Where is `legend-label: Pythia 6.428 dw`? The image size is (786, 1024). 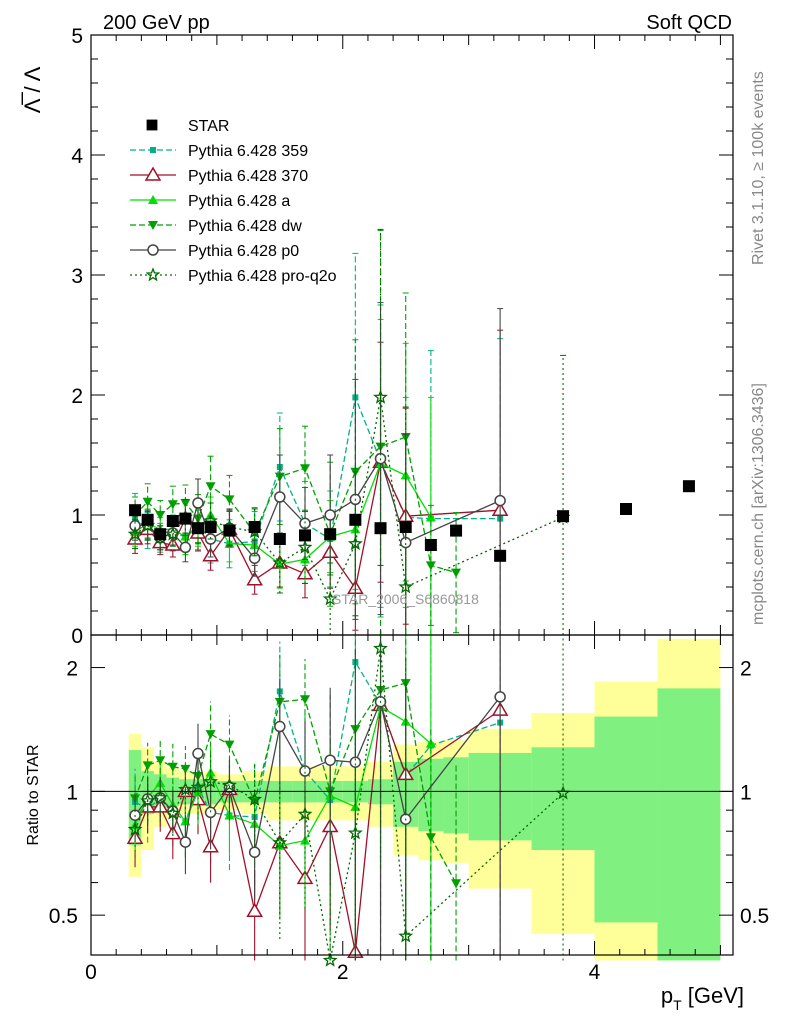
legend-label: Pythia 6.428 dw is located at coordinates (245, 226).